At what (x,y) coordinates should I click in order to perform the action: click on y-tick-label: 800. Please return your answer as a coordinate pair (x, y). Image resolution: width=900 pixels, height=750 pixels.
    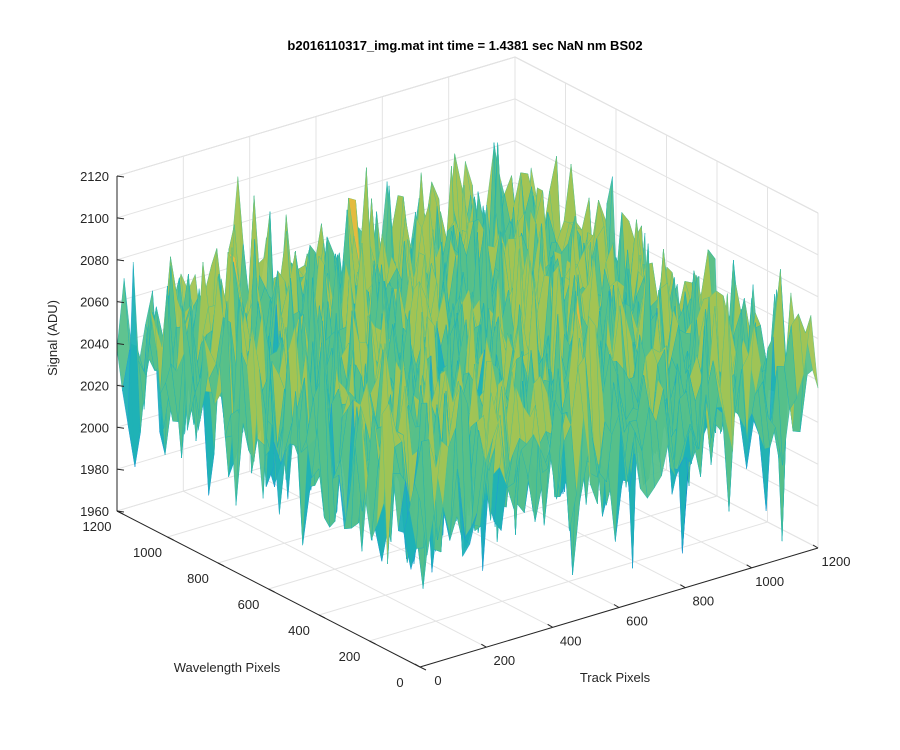
    Looking at the image, I should click on (198, 578).